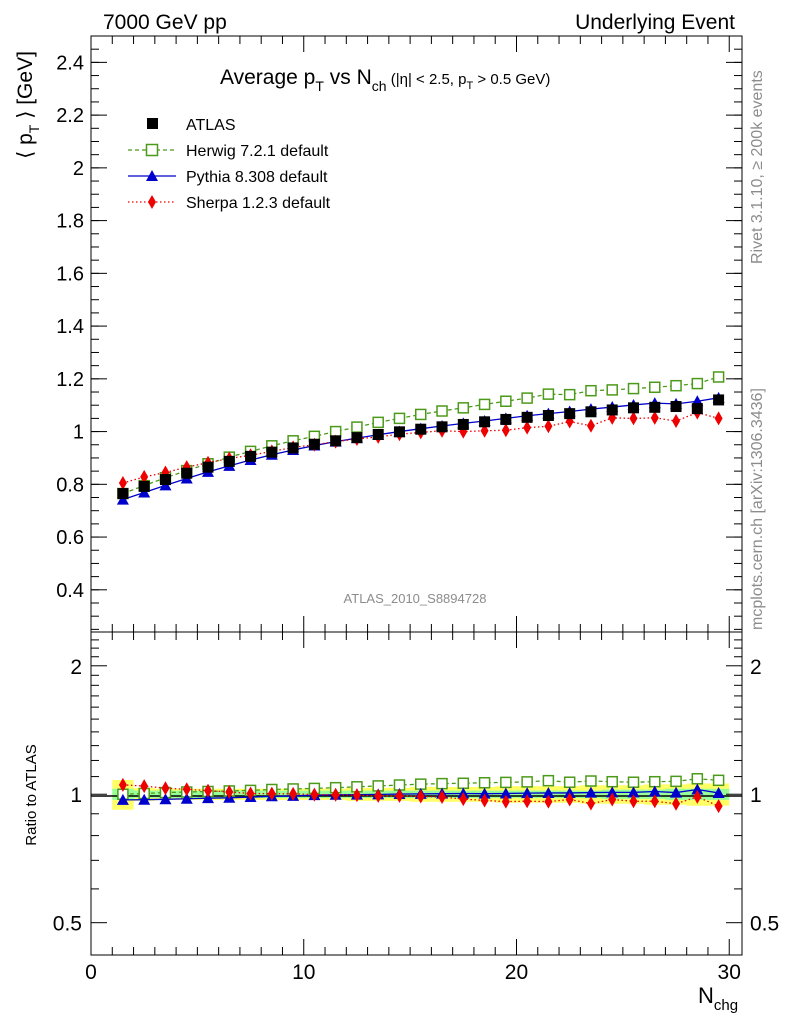  What do you see at coordinates (28, 105) in the screenshot?
I see `main-ylabel: ⟨ pT ⟩ [GeV]` at bounding box center [28, 105].